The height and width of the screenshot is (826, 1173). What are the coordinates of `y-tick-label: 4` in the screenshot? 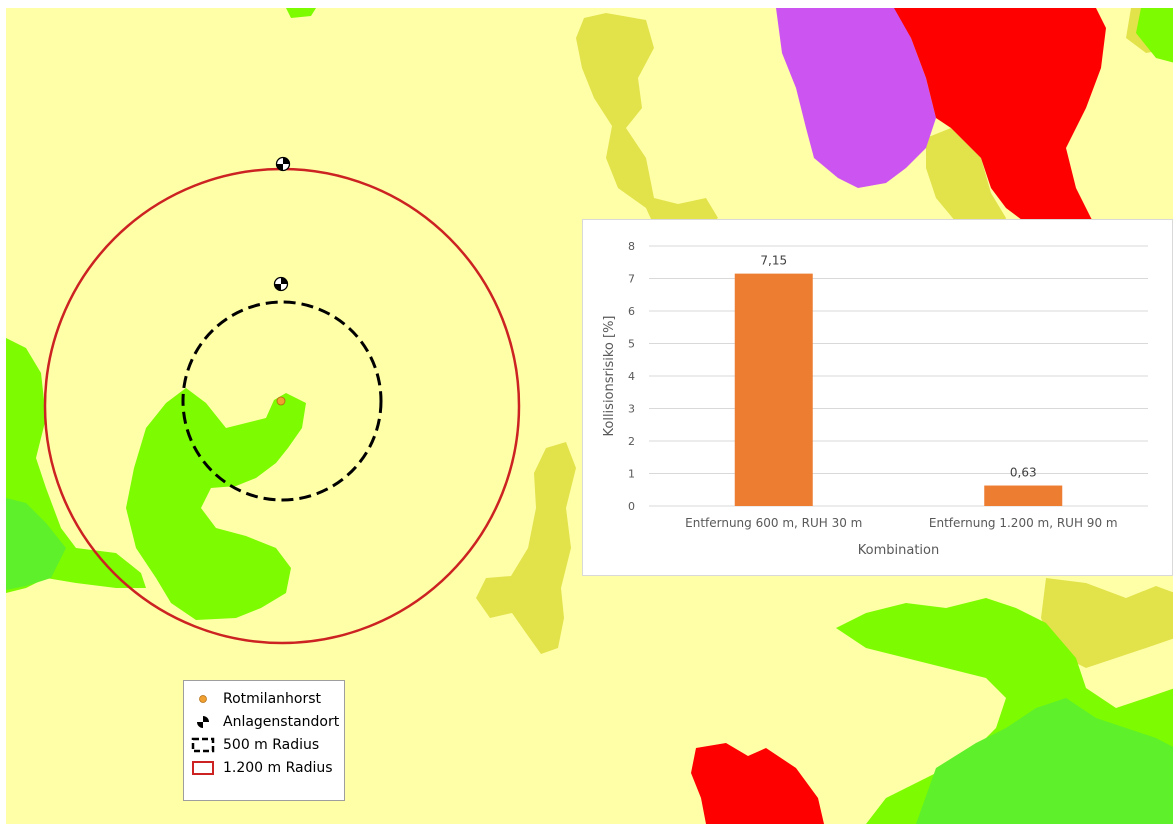 It's located at (631, 376).